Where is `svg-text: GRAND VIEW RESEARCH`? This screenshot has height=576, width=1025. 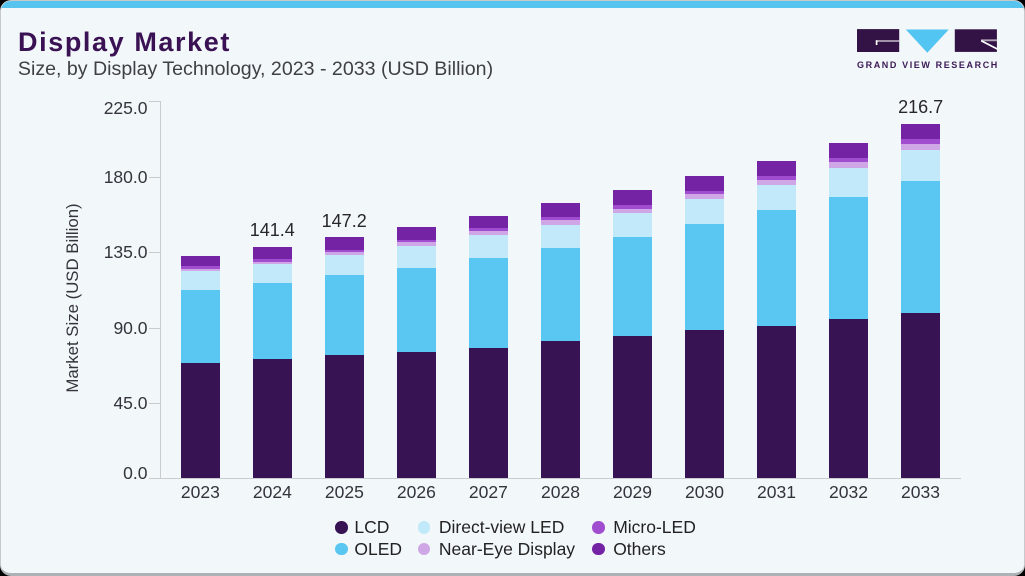 svg-text: GRAND VIEW RESEARCH is located at coordinates (928, 65).